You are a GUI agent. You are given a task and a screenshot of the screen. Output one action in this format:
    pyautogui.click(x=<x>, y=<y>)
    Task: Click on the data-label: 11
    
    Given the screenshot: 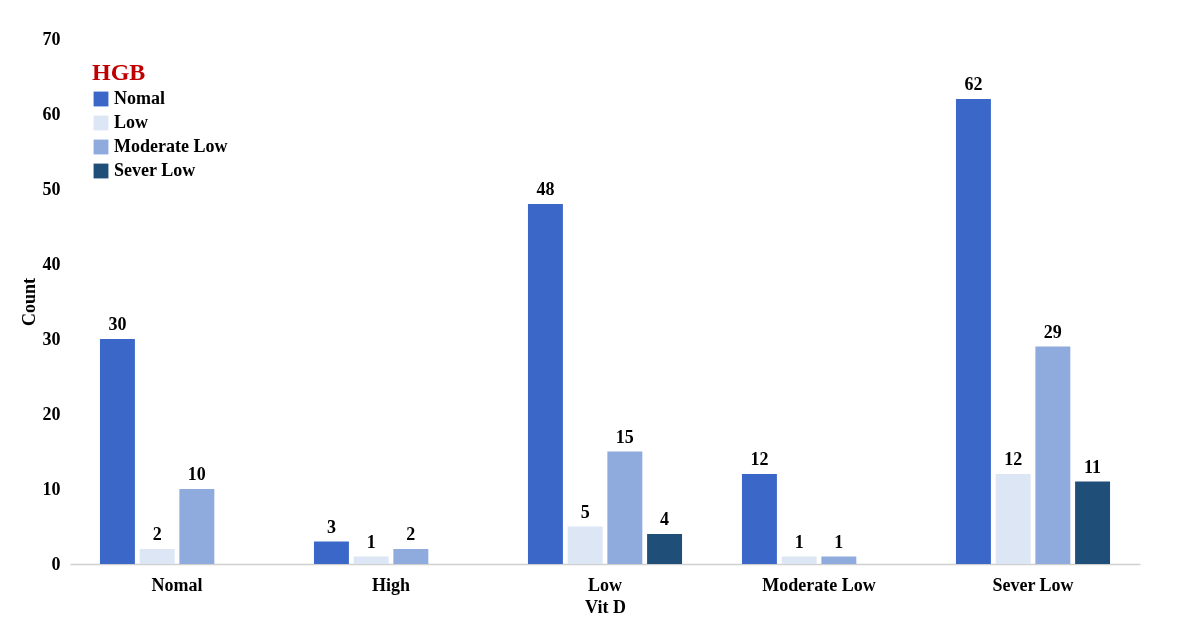 What is the action you would take?
    pyautogui.click(x=1093, y=466)
    